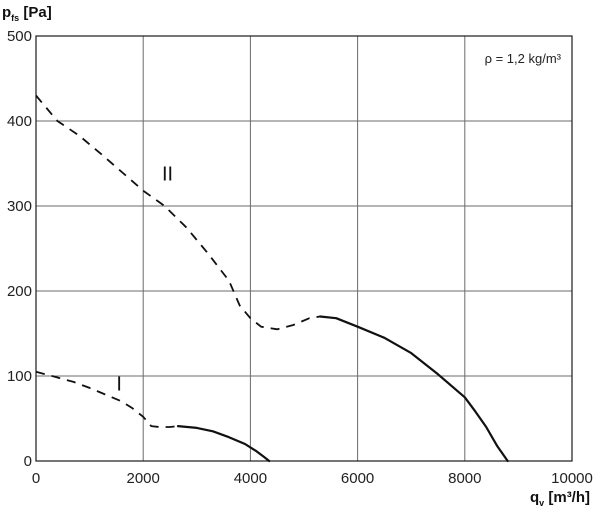 The image size is (600, 516). I want to click on y-axis-label: pfs [Pa], so click(27, 13).